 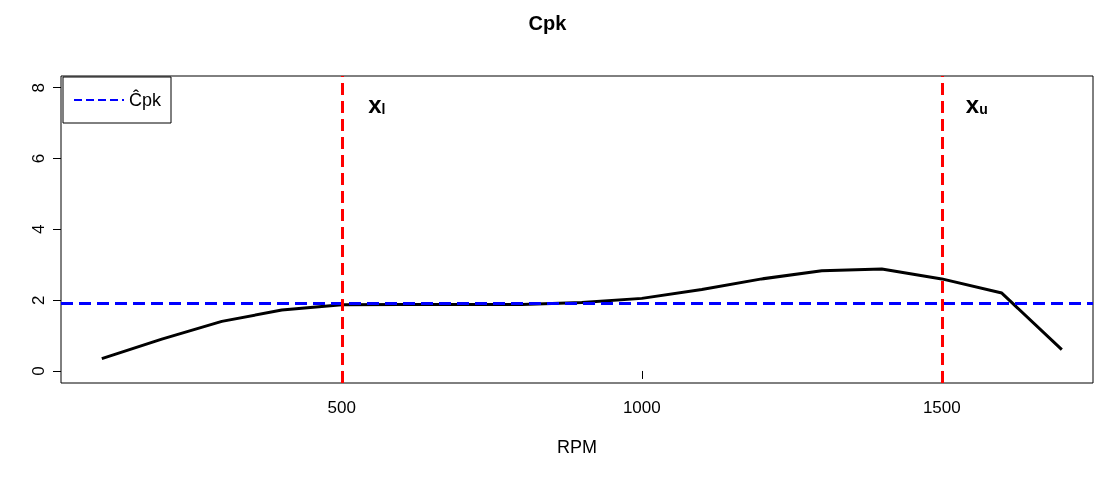 I want to click on y-tick-label: 2, so click(x=38, y=300).